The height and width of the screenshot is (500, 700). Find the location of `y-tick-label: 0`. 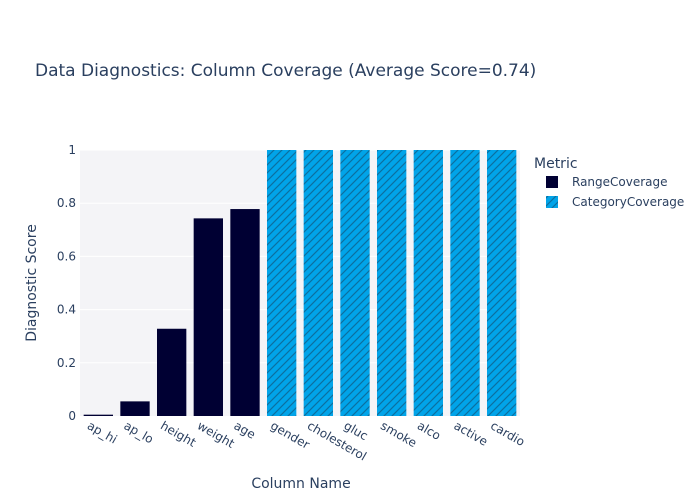

y-tick-label: 0 is located at coordinates (72, 416).